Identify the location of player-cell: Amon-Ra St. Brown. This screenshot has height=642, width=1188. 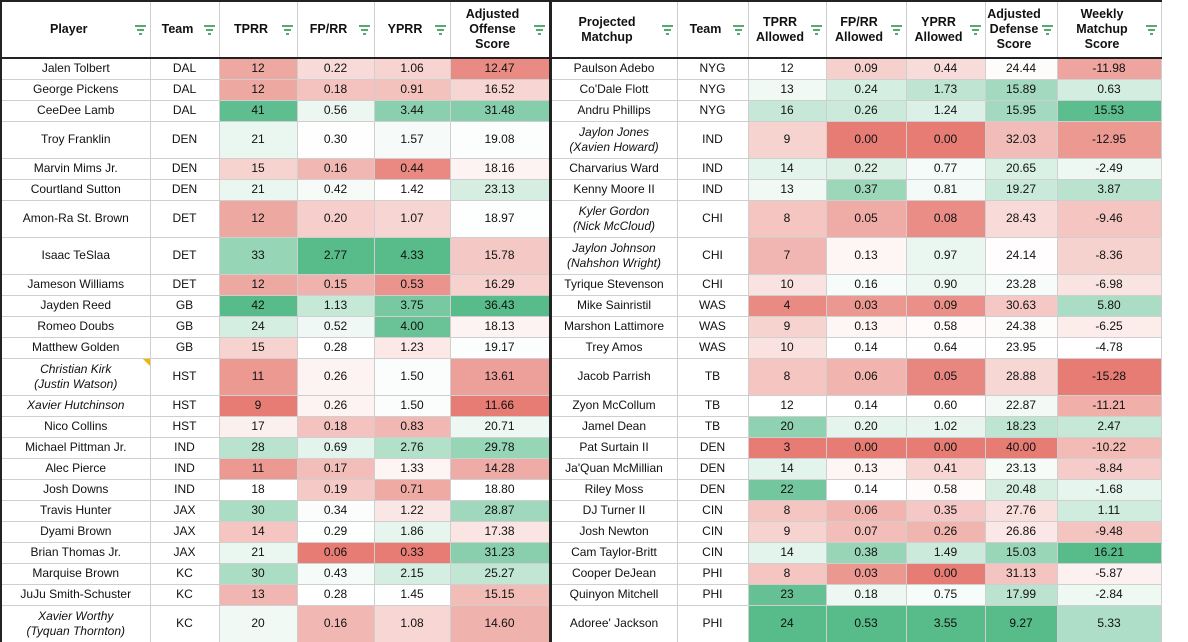
(75, 218).